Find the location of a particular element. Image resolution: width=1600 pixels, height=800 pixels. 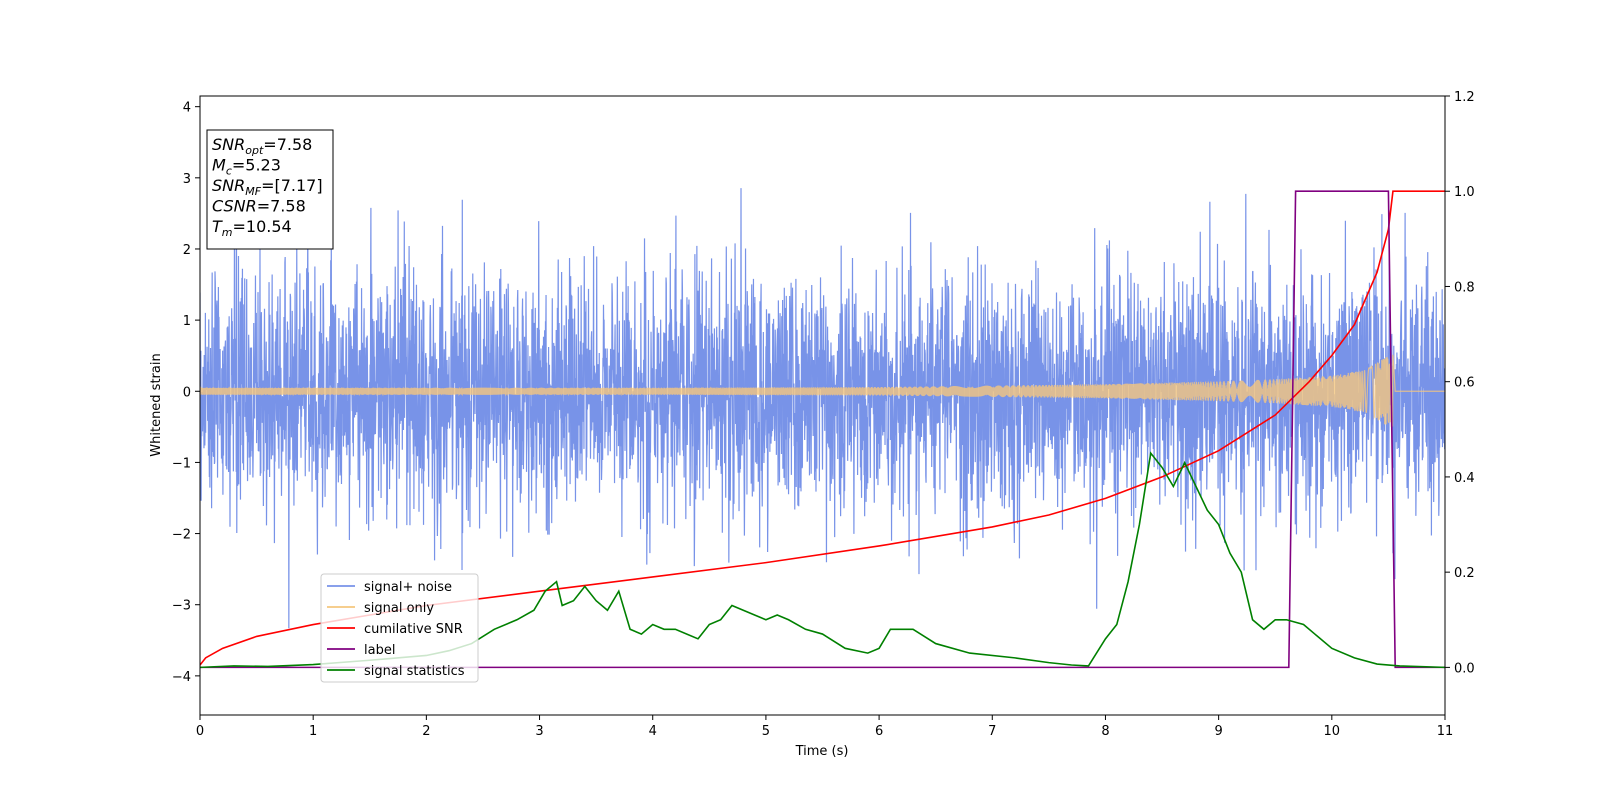

x-tick-label: 10 is located at coordinates (1332, 731).